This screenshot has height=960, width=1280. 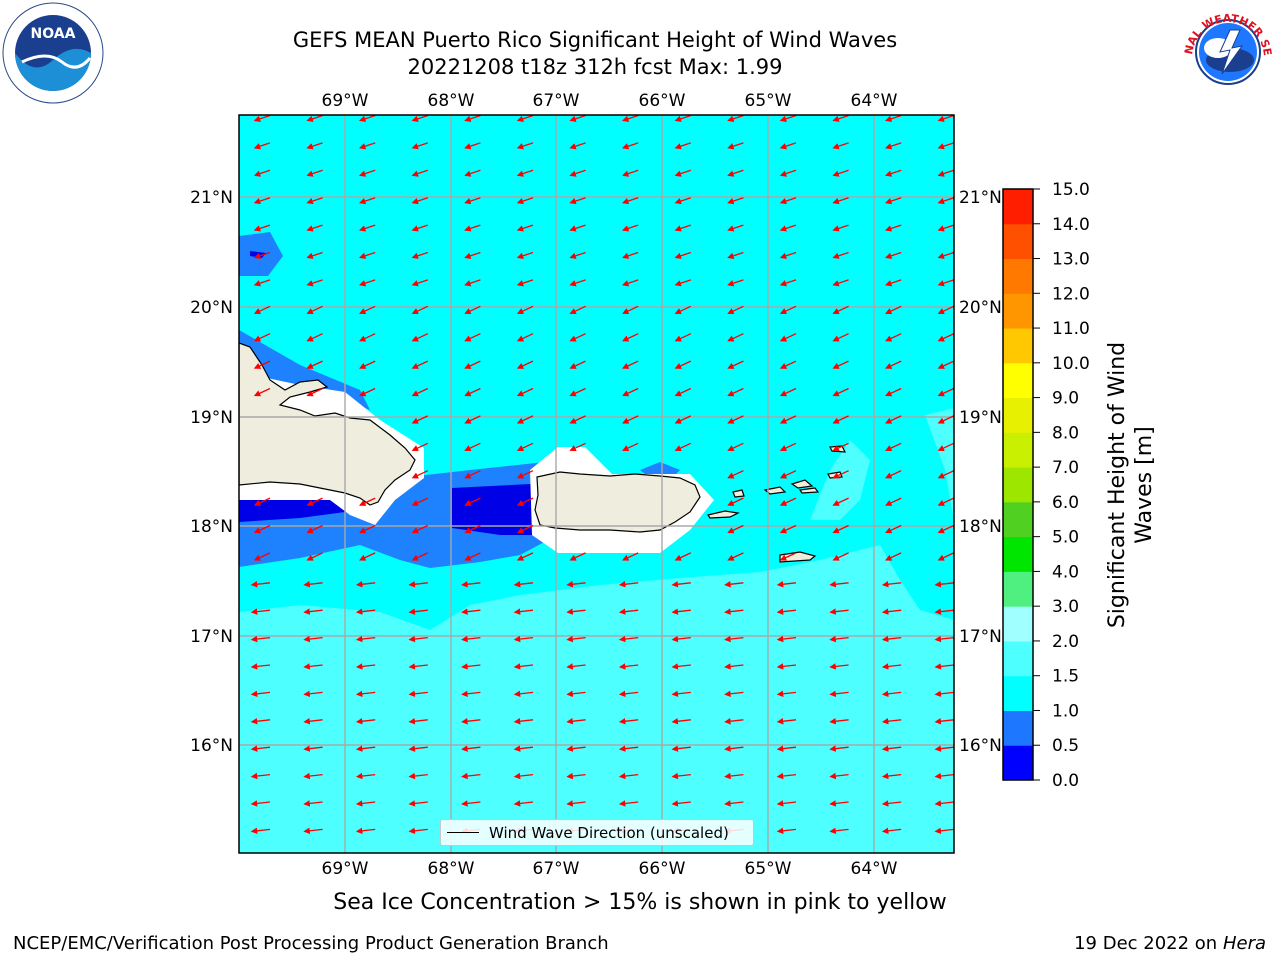 I want to click on land-masses, so click(x=543, y=452).